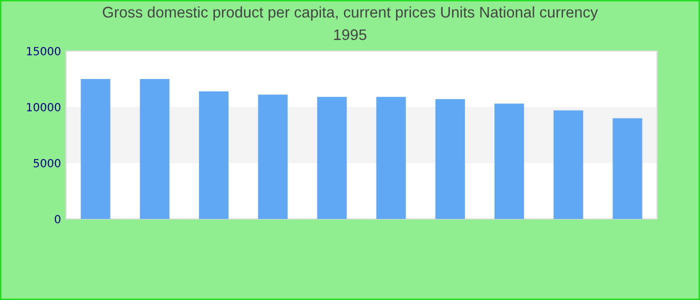  What do you see at coordinates (43, 51) in the screenshot?
I see `y-tick-label: 15000` at bounding box center [43, 51].